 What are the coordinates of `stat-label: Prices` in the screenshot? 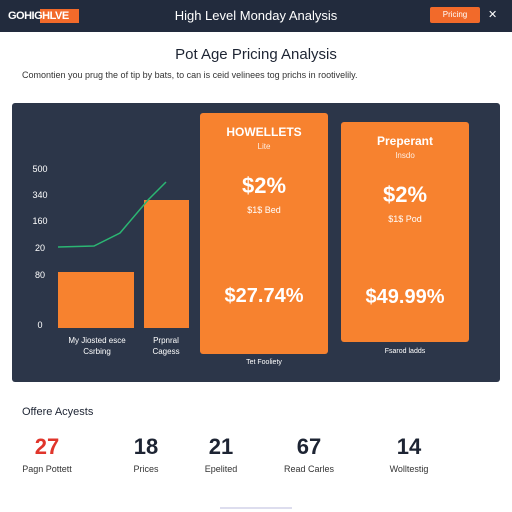 It's located at (146, 469).